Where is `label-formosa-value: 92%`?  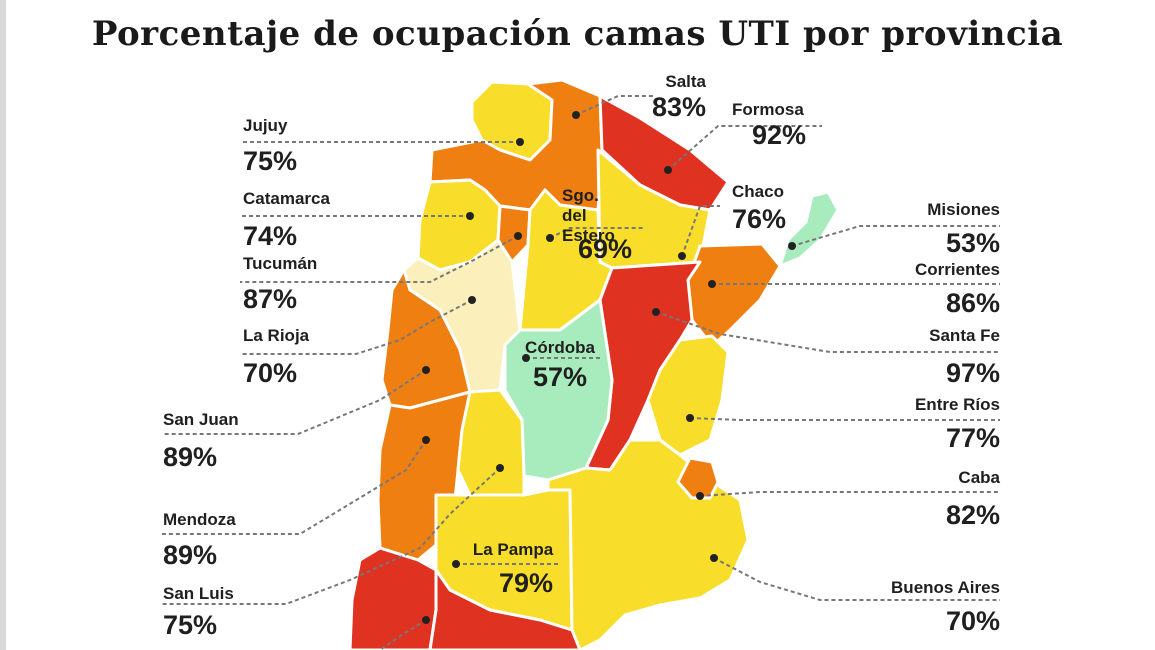
label-formosa-value: 92% is located at coordinates (779, 135).